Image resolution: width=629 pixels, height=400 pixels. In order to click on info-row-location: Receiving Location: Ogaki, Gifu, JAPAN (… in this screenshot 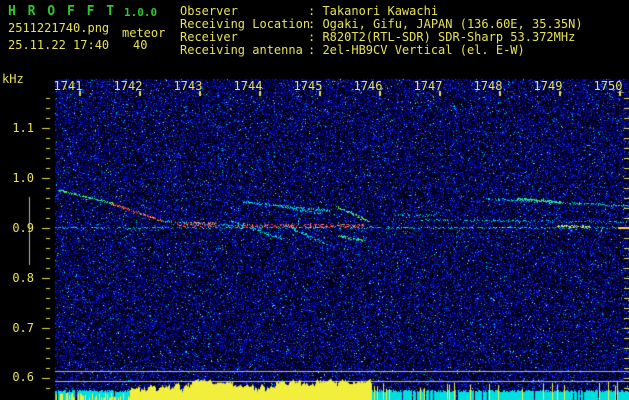, I will do `click(381, 24)`.